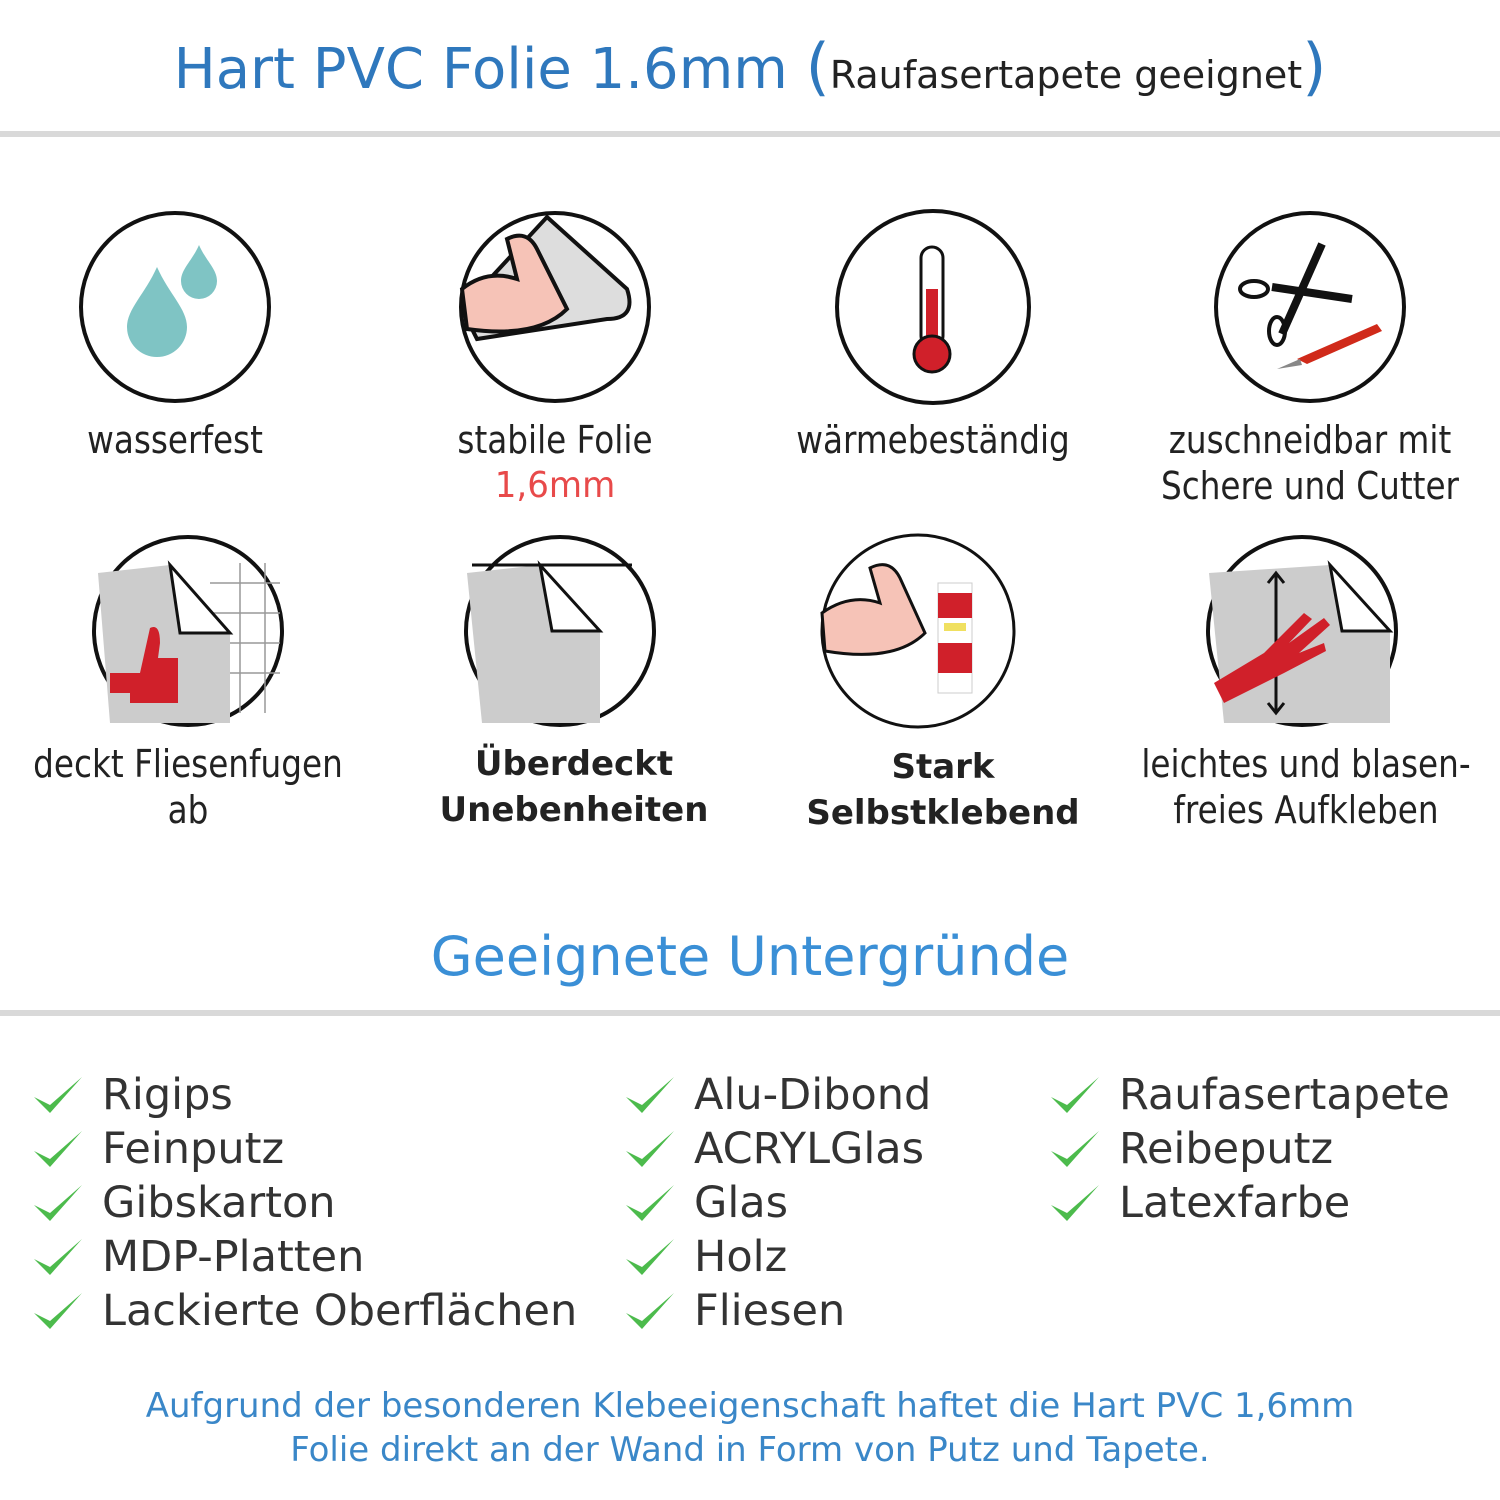 Image resolution: width=1500 pixels, height=1500 pixels. Describe the element at coordinates (340, 1311) in the screenshot. I see `surface-label: Lackierte Oberflächen` at that location.